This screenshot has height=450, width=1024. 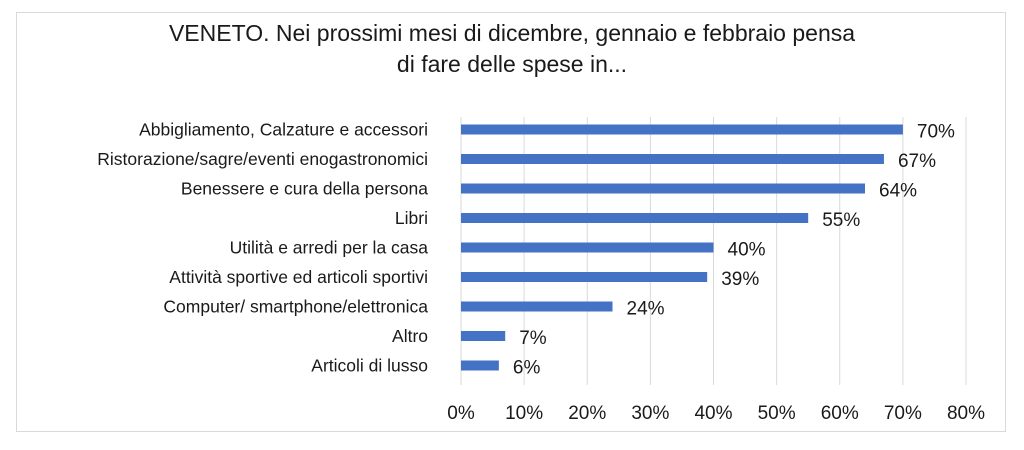 What do you see at coordinates (369, 366) in the screenshot?
I see `category-label: Articoli di lusso` at bounding box center [369, 366].